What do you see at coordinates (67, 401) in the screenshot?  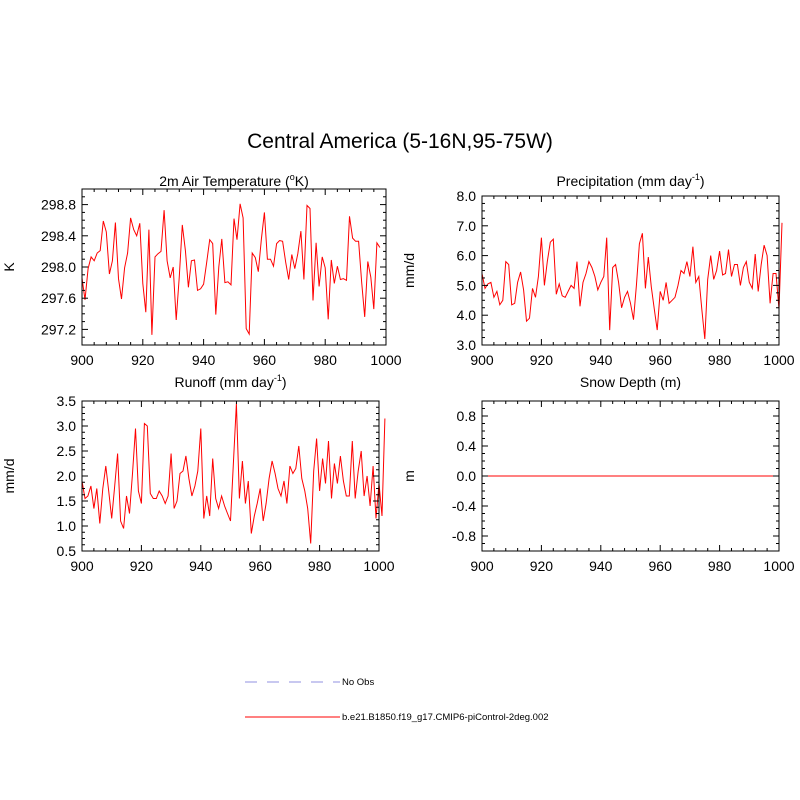 I see `y-tick-label: 3.5` at bounding box center [67, 401].